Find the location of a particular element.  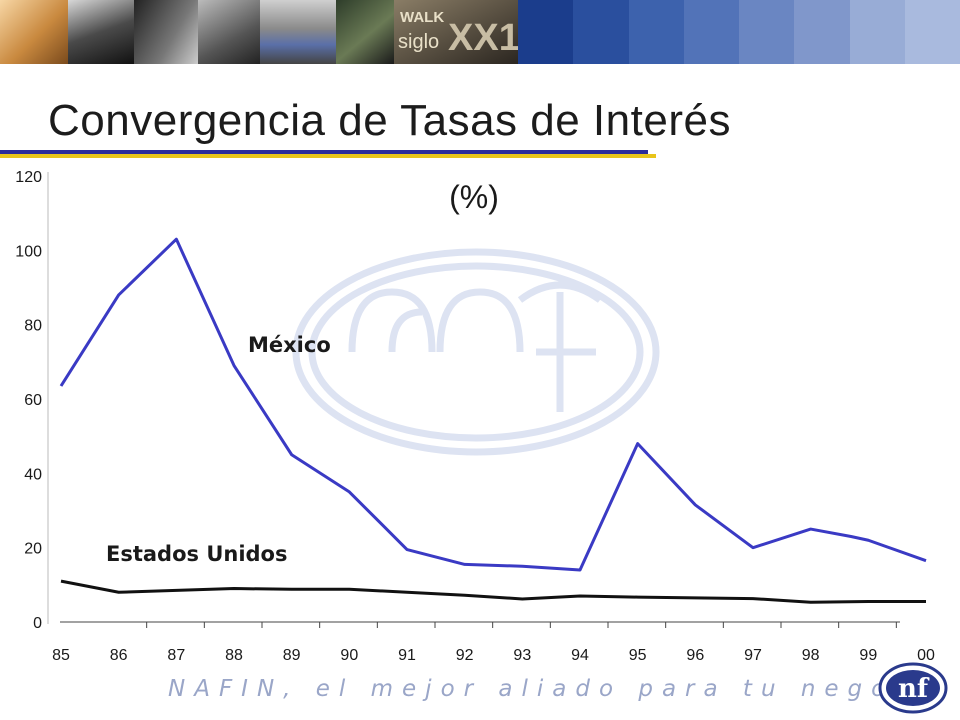

y-tick-label: 20 is located at coordinates (33, 549).